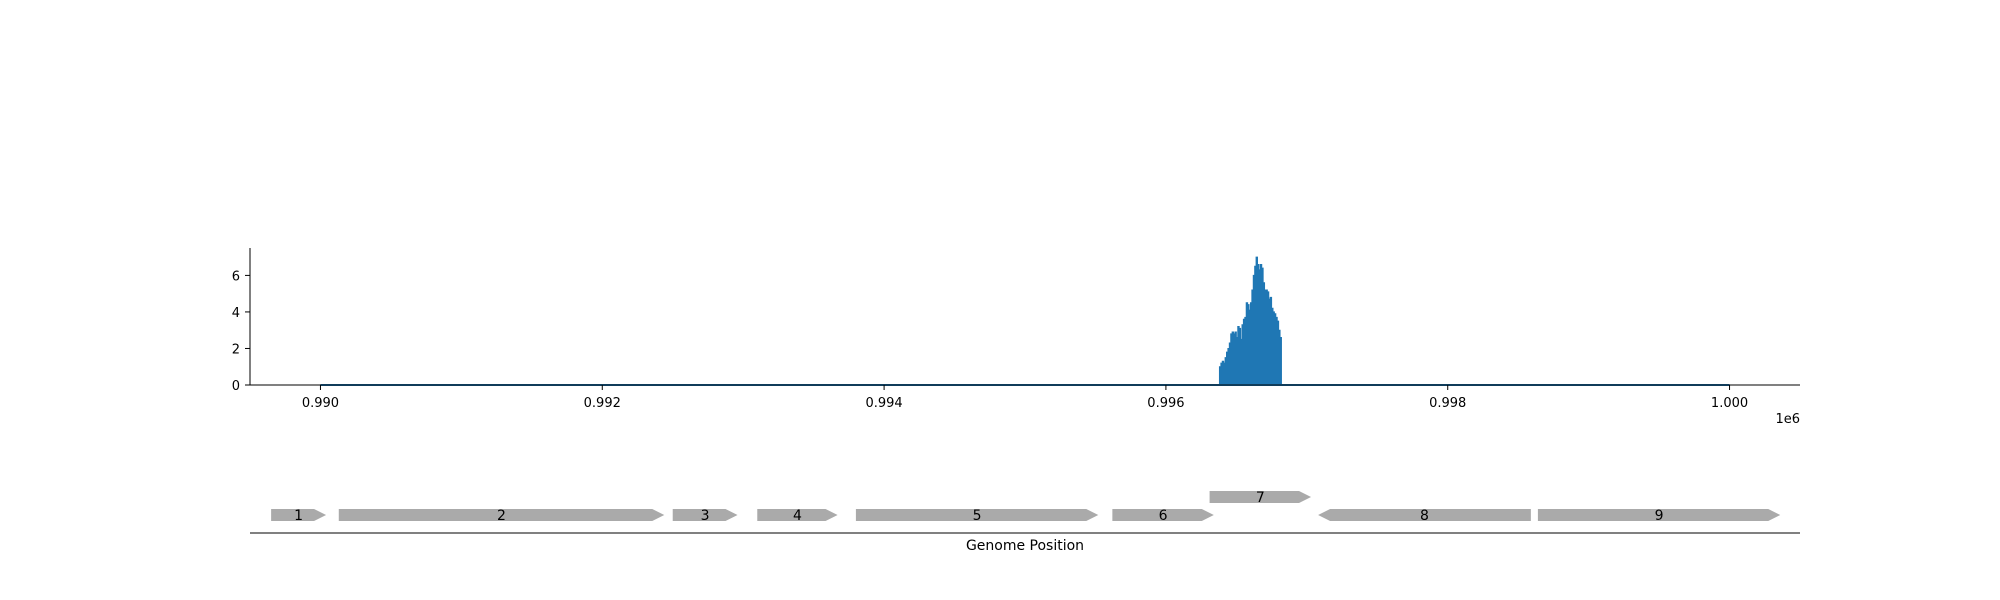  Describe the element at coordinates (1447, 403) in the screenshot. I see `x-tick-label: 0.998` at that location.